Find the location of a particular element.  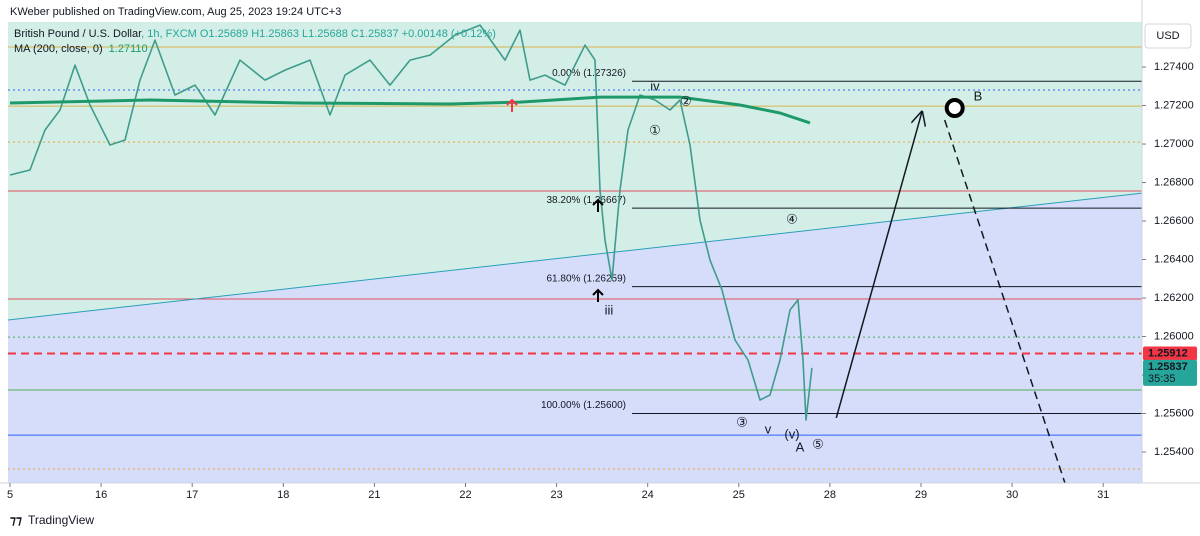

wave-label: iii is located at coordinates (609, 310).